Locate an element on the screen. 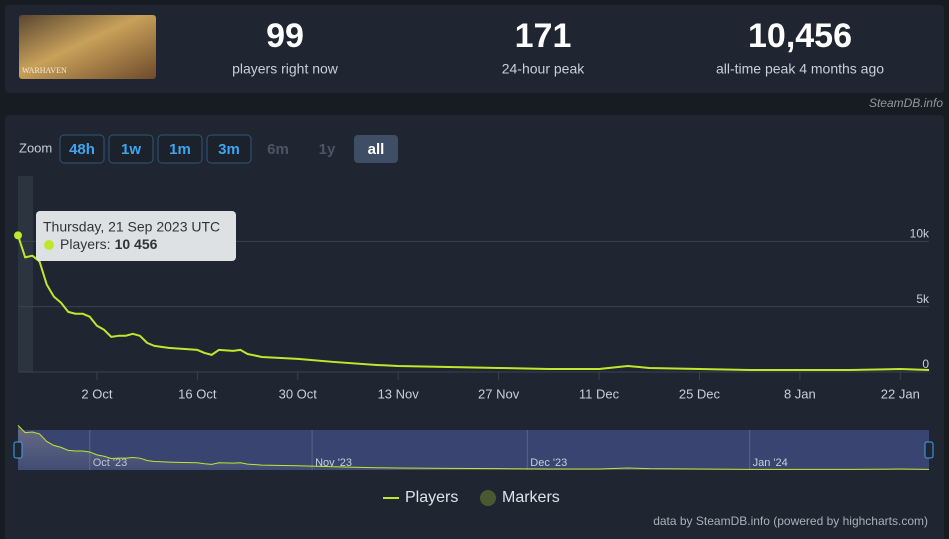 This screenshot has width=949, height=539. tooltip-box is located at coordinates (136, 236).